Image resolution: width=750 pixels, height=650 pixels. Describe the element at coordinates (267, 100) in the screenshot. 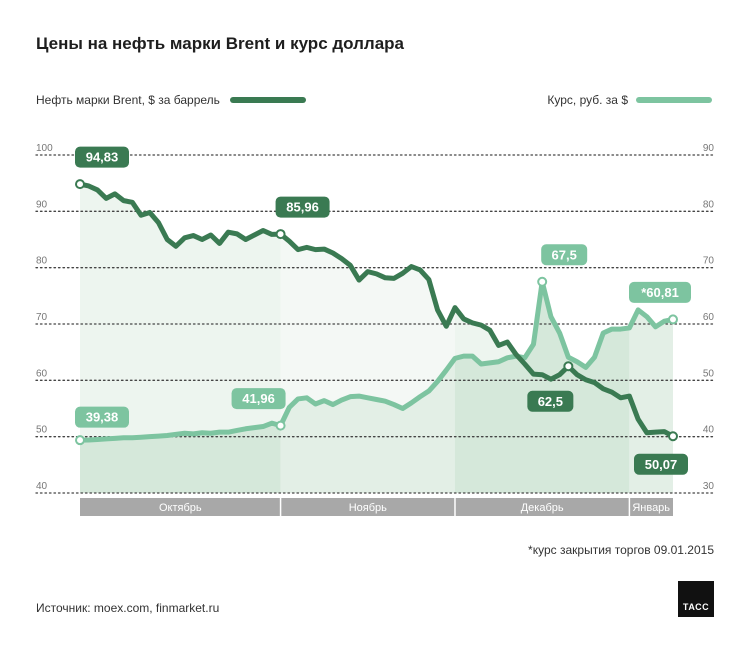

I see `legend-brent-swatch` at that location.